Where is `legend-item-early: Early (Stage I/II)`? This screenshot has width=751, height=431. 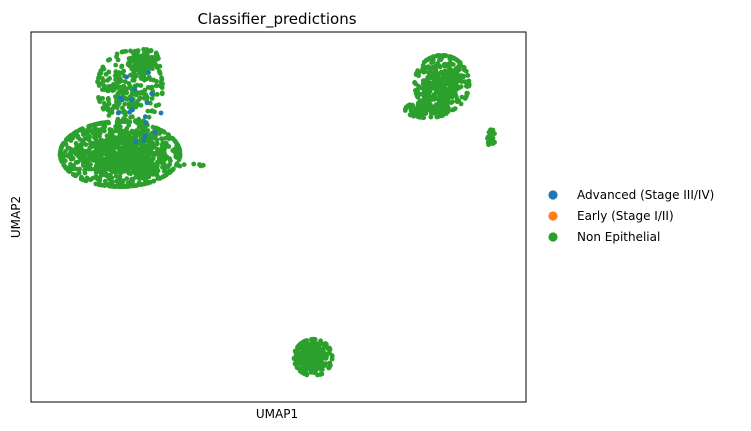
legend-item-early: Early (Stage I/II) is located at coordinates (611, 216).